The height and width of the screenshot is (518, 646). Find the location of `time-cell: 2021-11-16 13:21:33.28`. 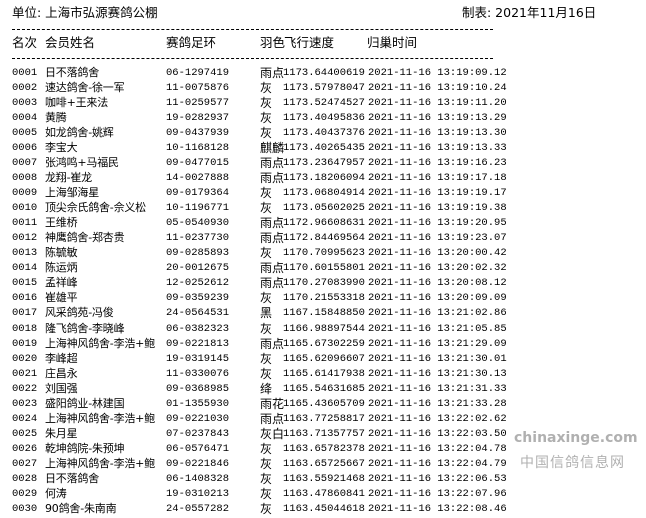

time-cell: 2021-11-16 13:21:33.28 is located at coordinates (437, 403).